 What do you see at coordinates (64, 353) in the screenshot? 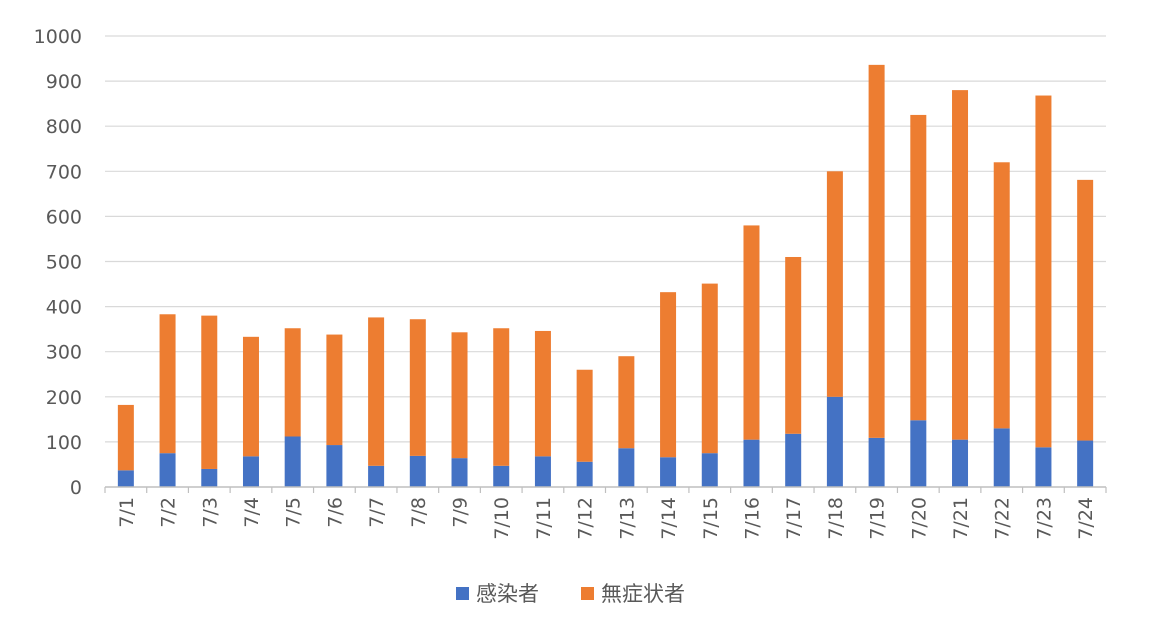
I see `y-tick-label: 300` at bounding box center [64, 353].